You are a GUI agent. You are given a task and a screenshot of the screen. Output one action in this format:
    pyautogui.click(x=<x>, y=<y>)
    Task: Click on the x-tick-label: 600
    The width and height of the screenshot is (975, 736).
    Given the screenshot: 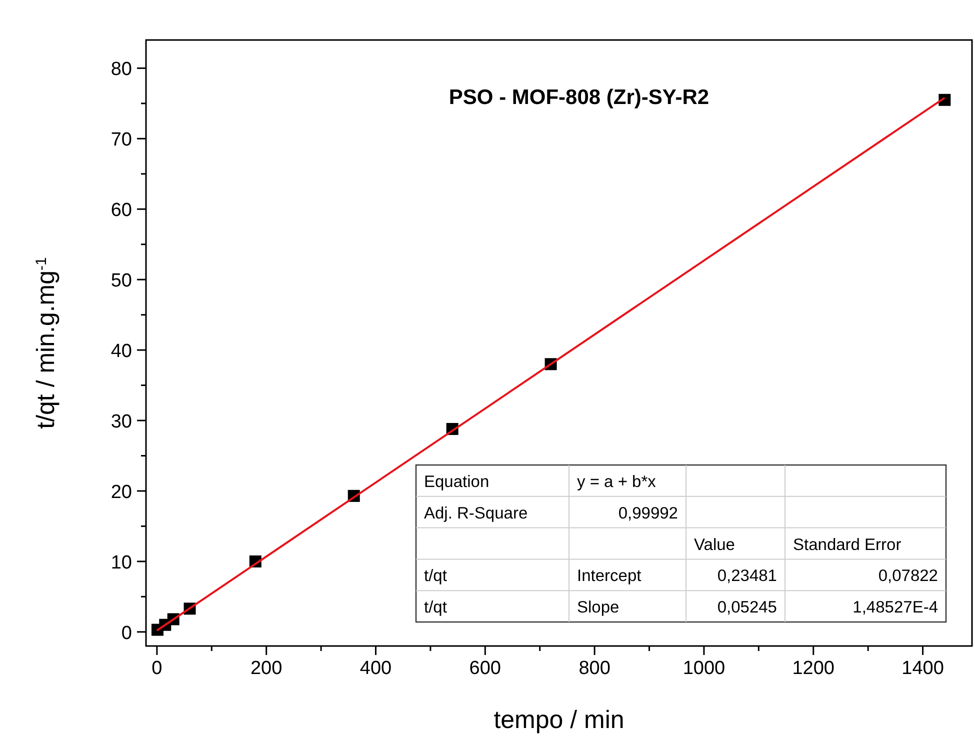 What is the action you would take?
    pyautogui.click(x=485, y=668)
    